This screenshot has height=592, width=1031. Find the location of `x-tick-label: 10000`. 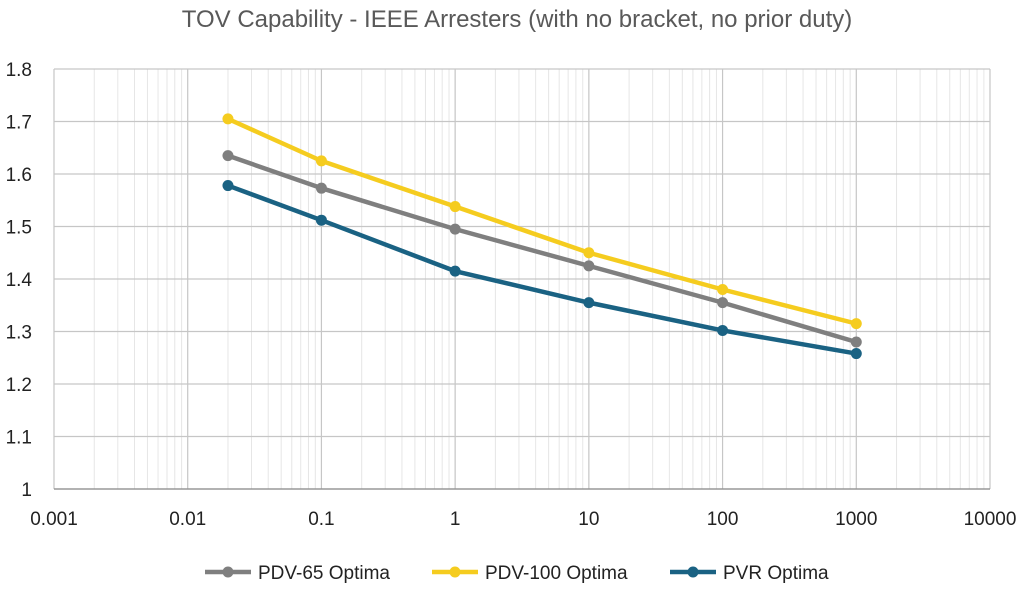

x-tick-label: 10000 is located at coordinates (990, 519).